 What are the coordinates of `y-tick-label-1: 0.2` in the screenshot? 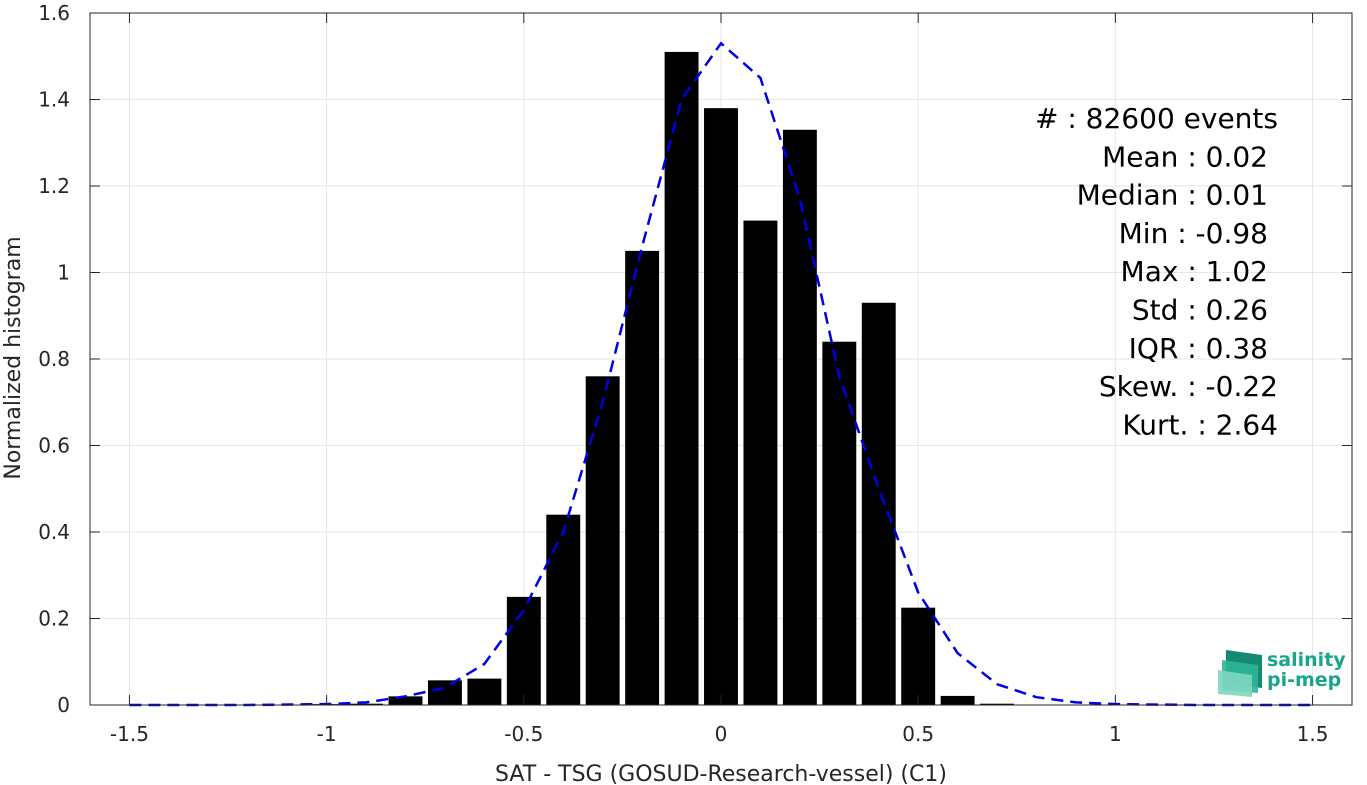 It's located at (54, 619).